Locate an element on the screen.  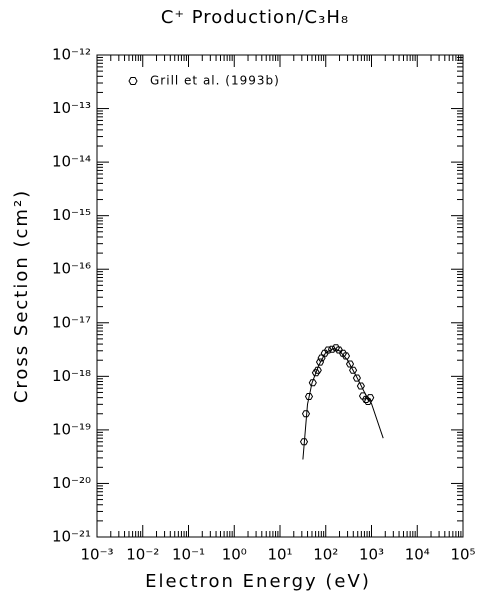
y-tick-label: 10⁻²¹ is located at coordinates (71, 537).